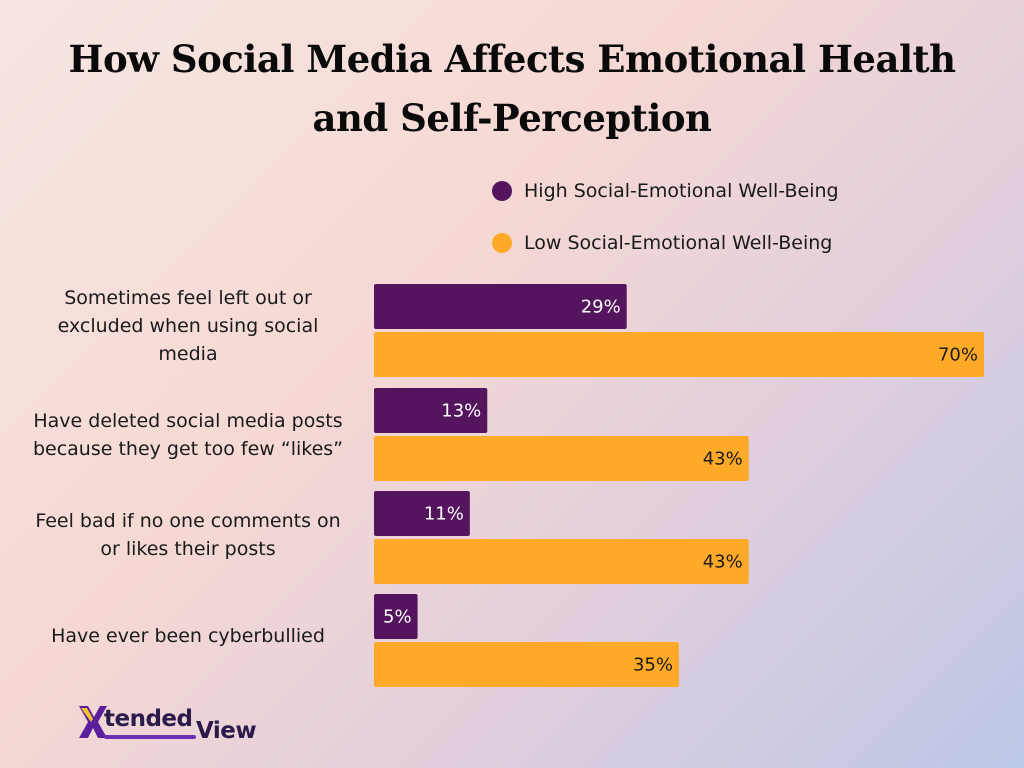  What do you see at coordinates (653, 665) in the screenshot?
I see `bar-value-label-low-3: 35%` at bounding box center [653, 665].